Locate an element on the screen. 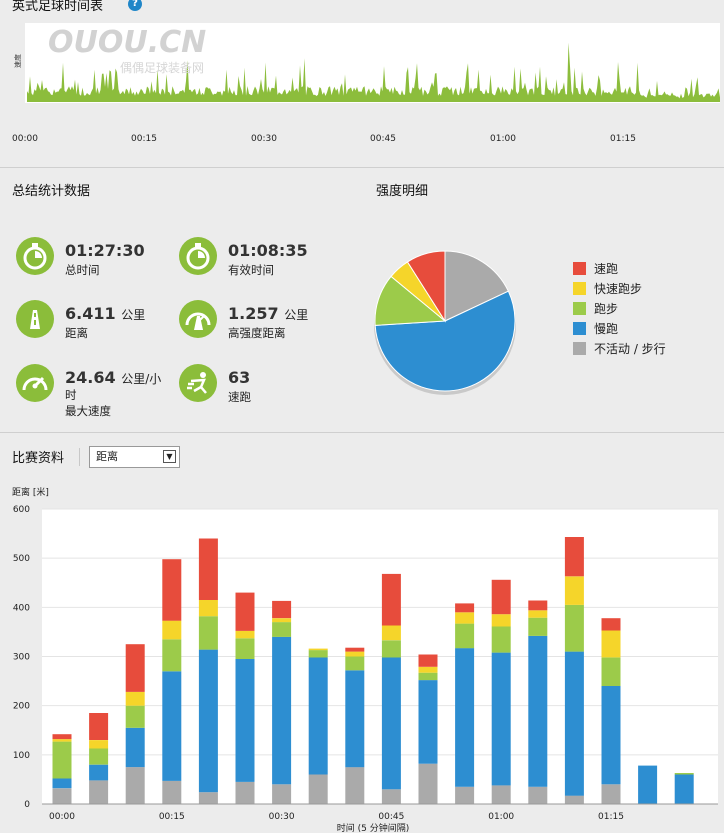  stat-label: 时最大速度 is located at coordinates (88, 403).